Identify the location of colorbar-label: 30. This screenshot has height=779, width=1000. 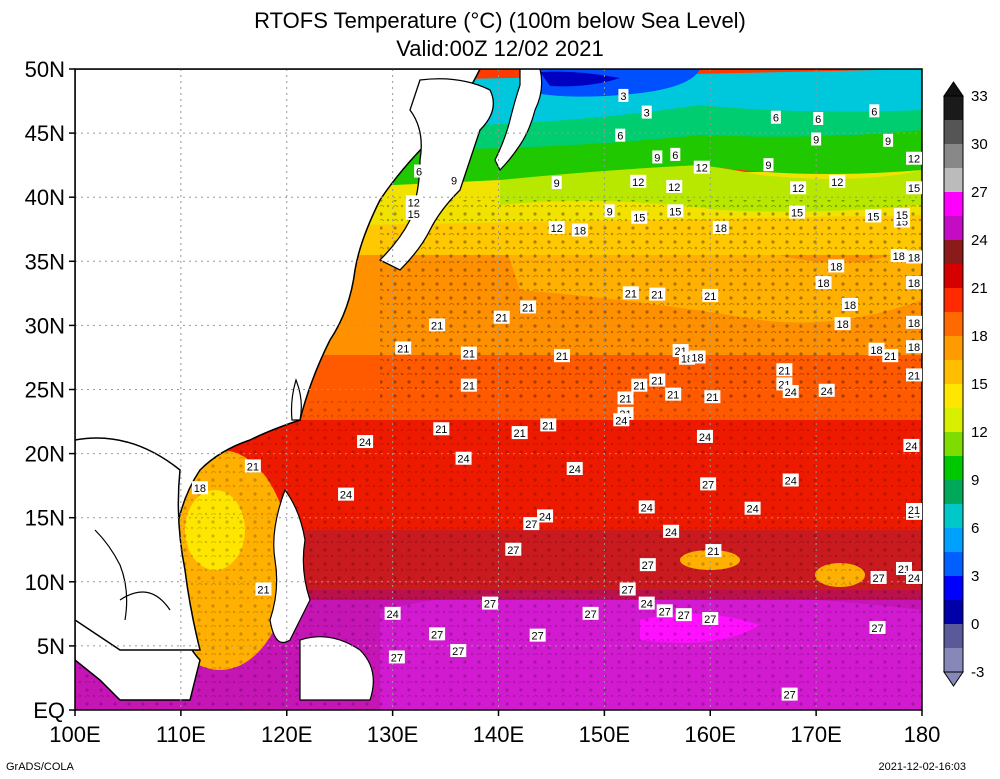
(979, 144).